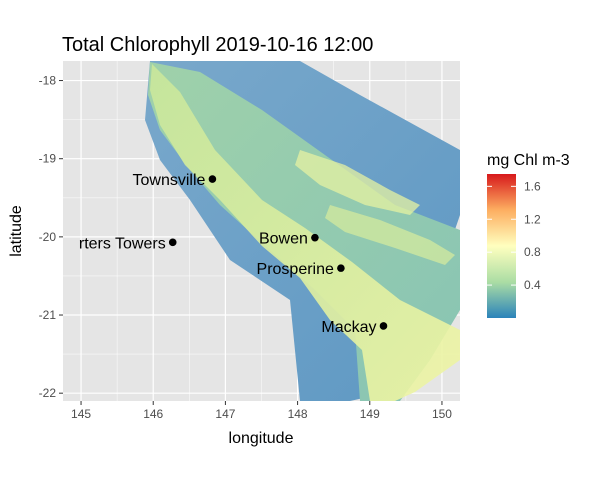  What do you see at coordinates (370, 414) in the screenshot?
I see `x-tick-label: 149` at bounding box center [370, 414].